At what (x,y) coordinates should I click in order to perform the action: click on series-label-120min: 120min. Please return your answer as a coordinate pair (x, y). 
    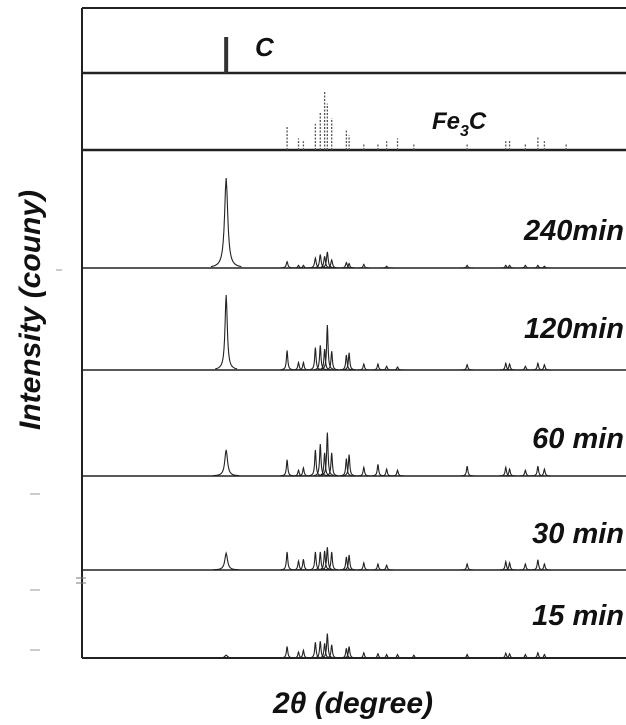
    Looking at the image, I should click on (574, 329).